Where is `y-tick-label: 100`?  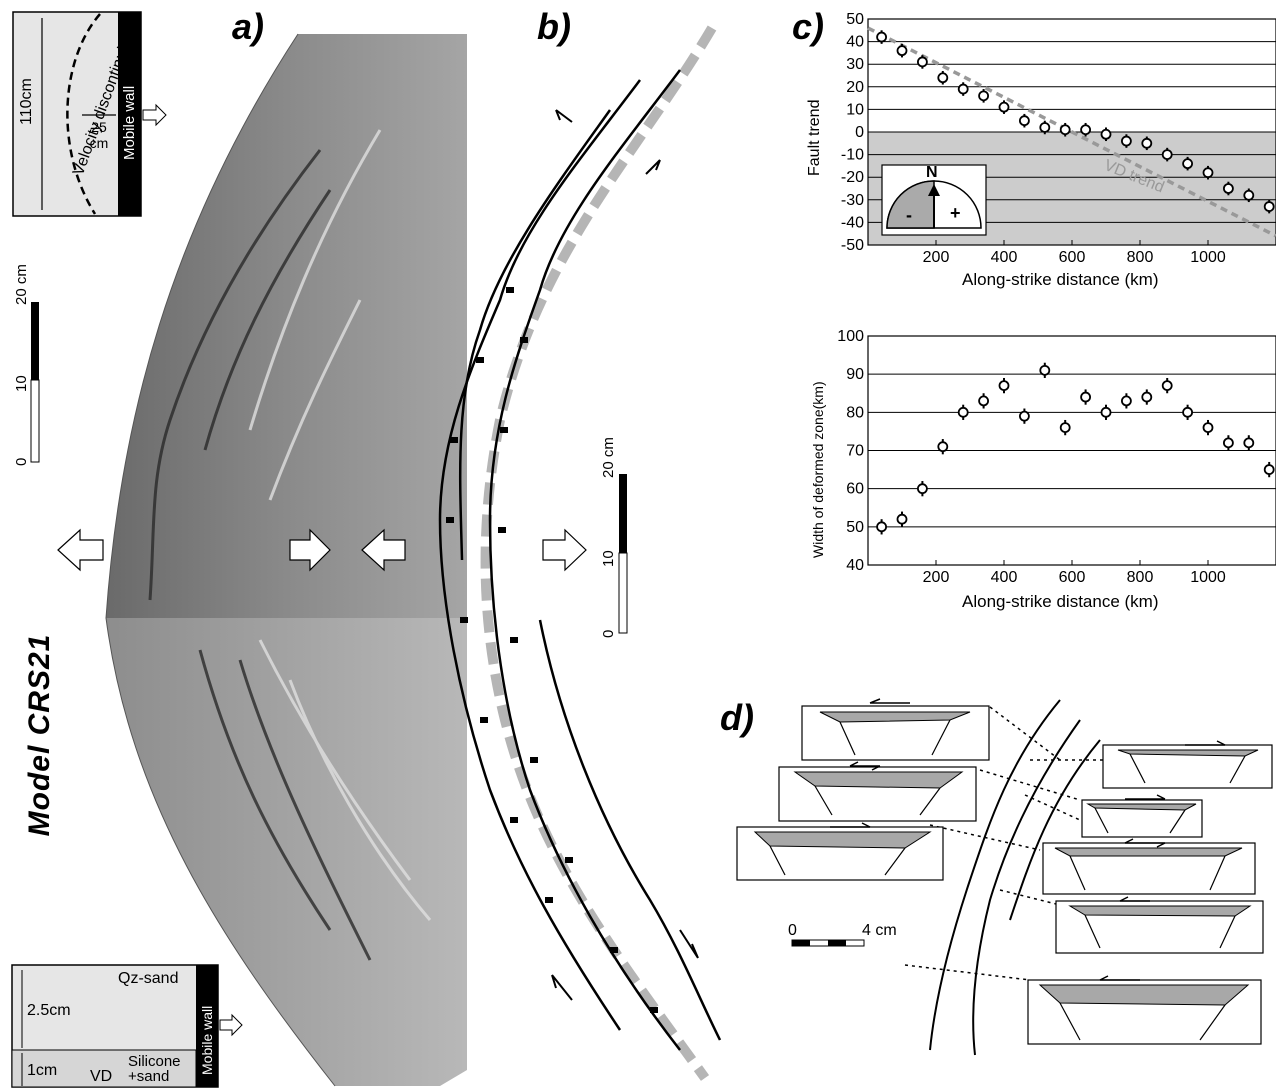
y-tick-label: 100 is located at coordinates (850, 336).